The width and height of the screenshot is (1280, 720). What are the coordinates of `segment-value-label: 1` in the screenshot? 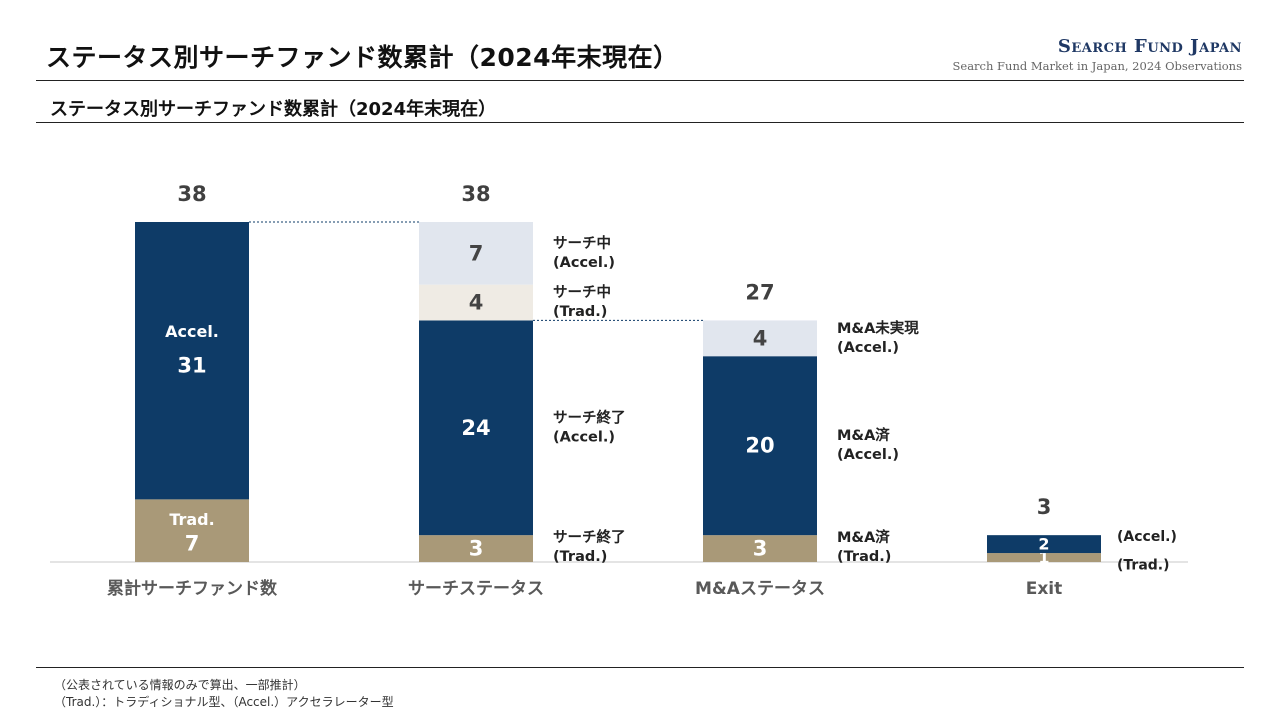 It's located at (1043, 557).